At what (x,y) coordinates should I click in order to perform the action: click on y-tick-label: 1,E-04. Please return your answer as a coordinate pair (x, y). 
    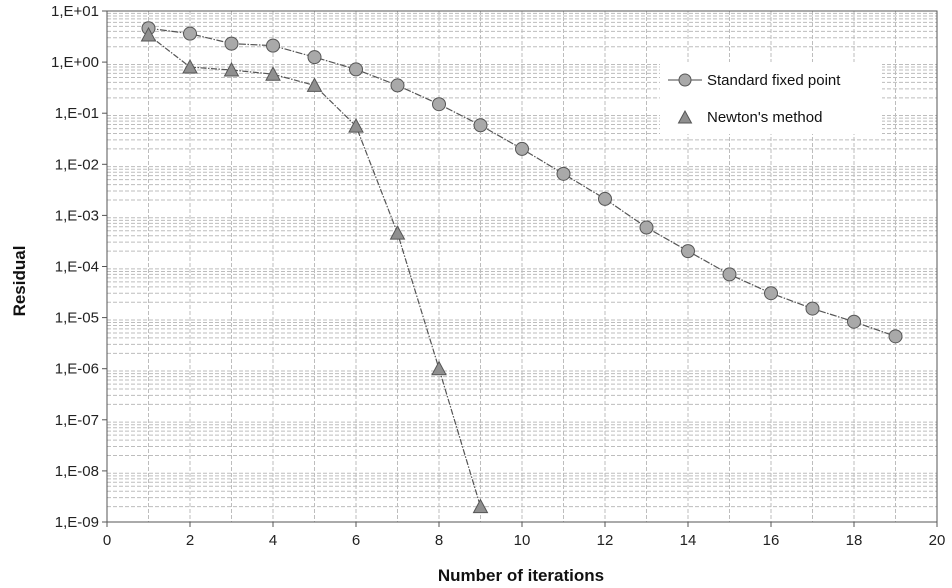
    Looking at the image, I should click on (77, 267).